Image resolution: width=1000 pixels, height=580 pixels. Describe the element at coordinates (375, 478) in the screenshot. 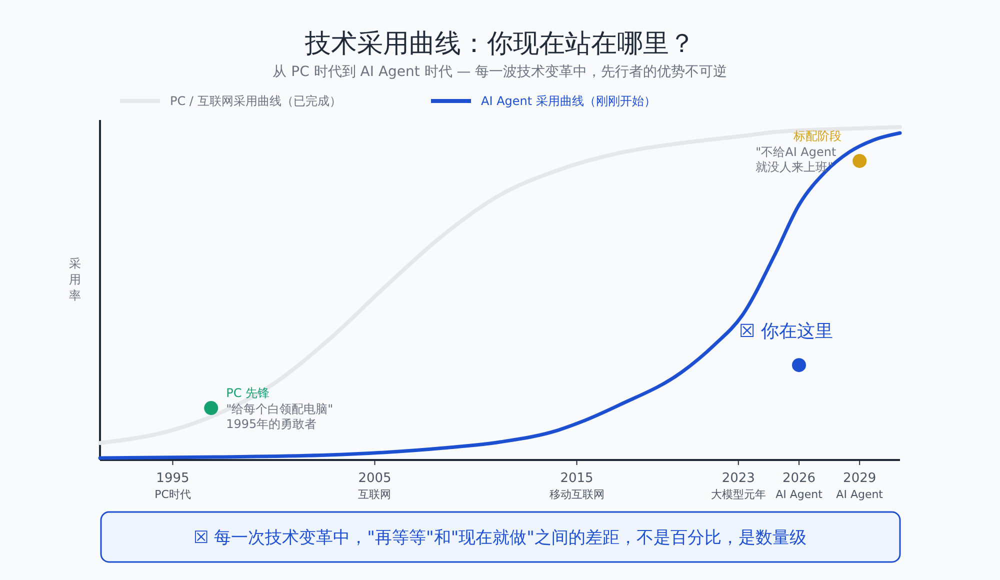

I see `x-tick-label: 2005` at that location.